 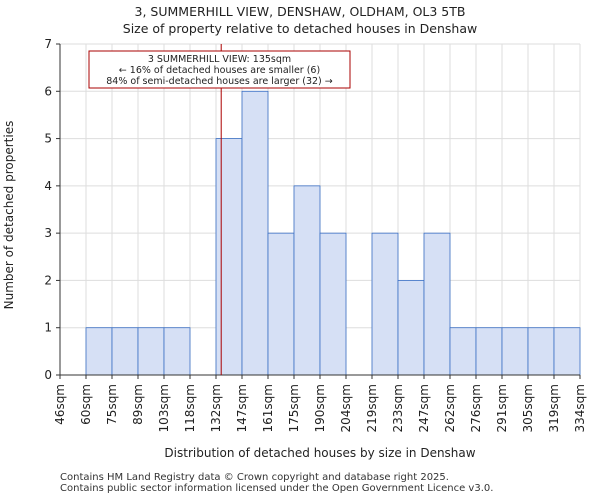 I want to click on x-tick-label: 46sqm, so click(x=60, y=404).